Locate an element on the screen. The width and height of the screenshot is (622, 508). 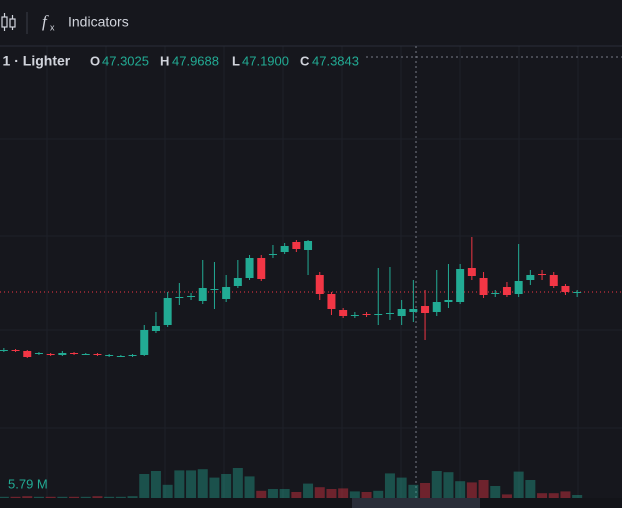
high-label: H is located at coordinates (164, 60).